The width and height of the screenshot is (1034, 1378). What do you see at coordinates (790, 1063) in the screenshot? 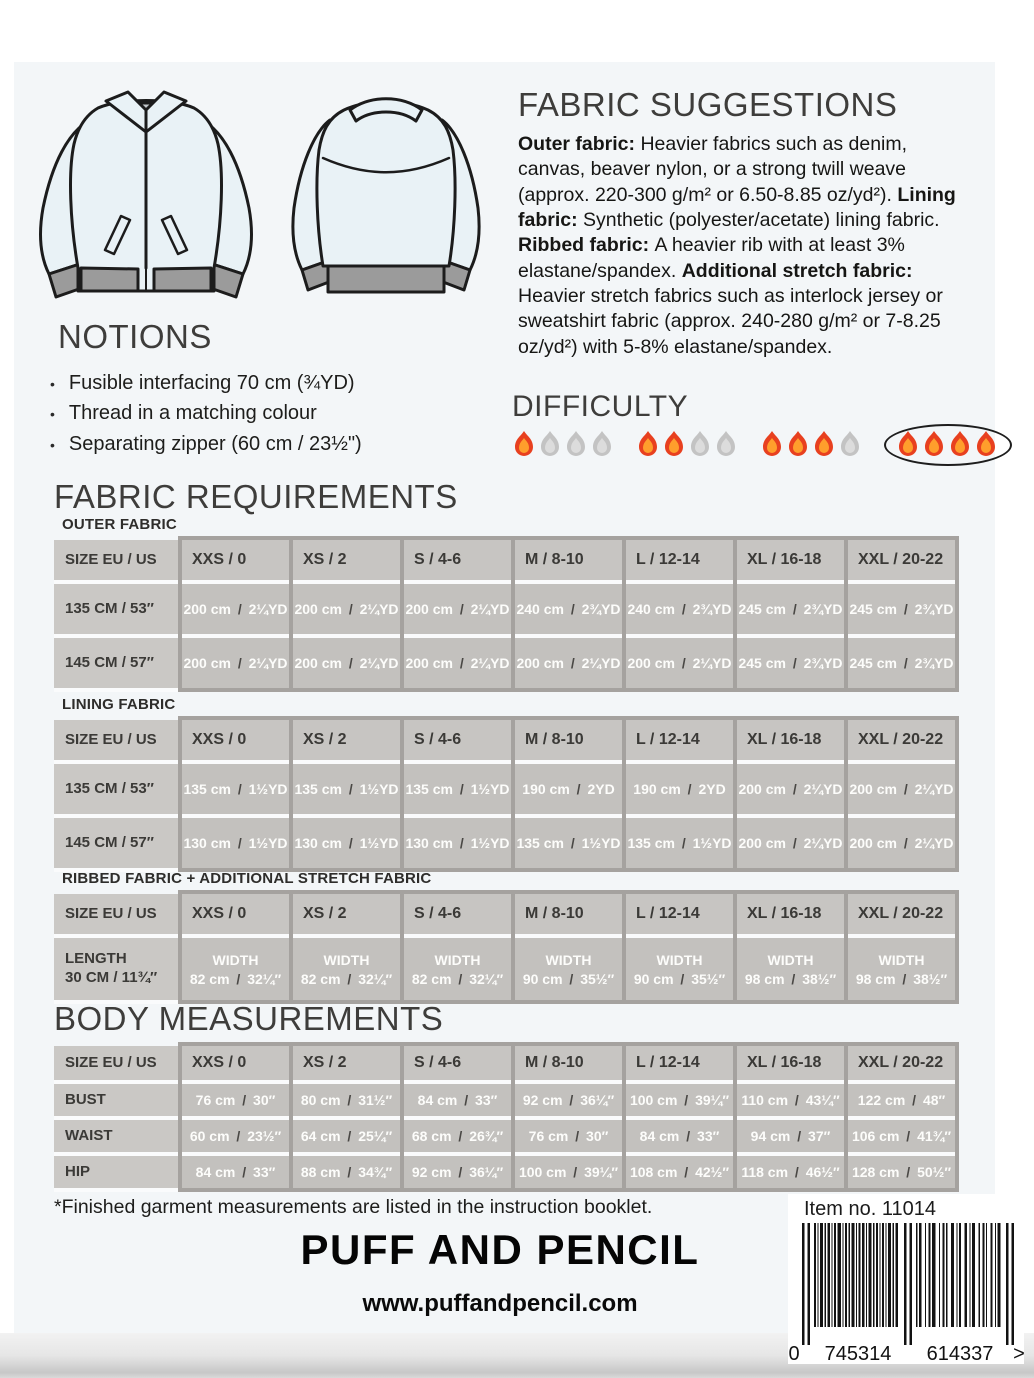
I see `size-column-header: XL / 16-18` at bounding box center [790, 1063].